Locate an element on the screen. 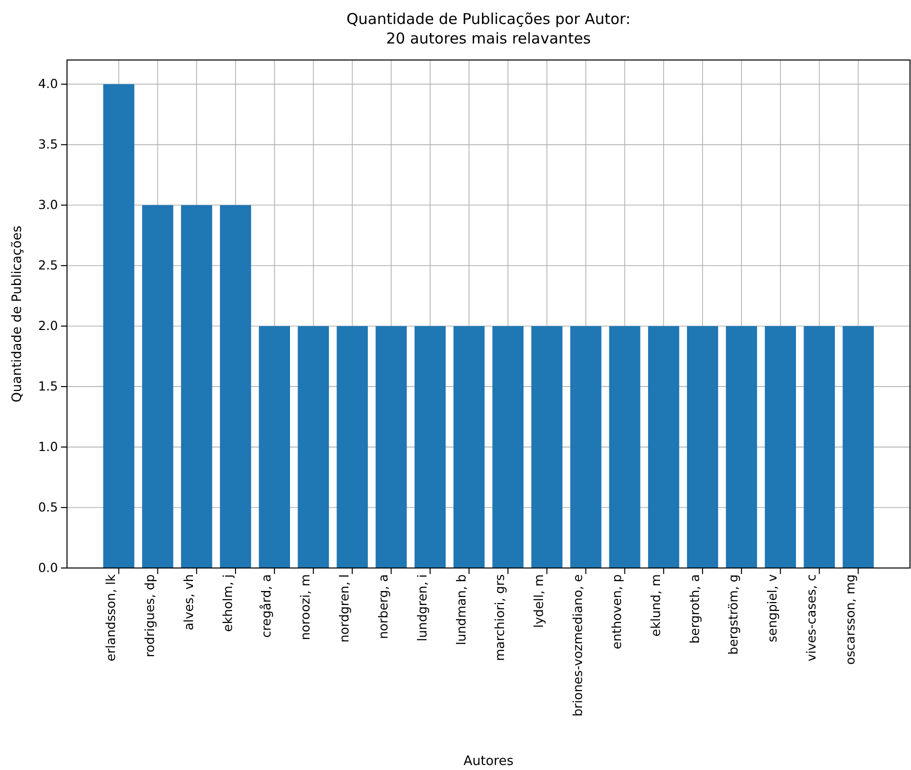 Image resolution: width=911 pixels, height=770 pixels. x-axis-title: Autores is located at coordinates (488, 761).